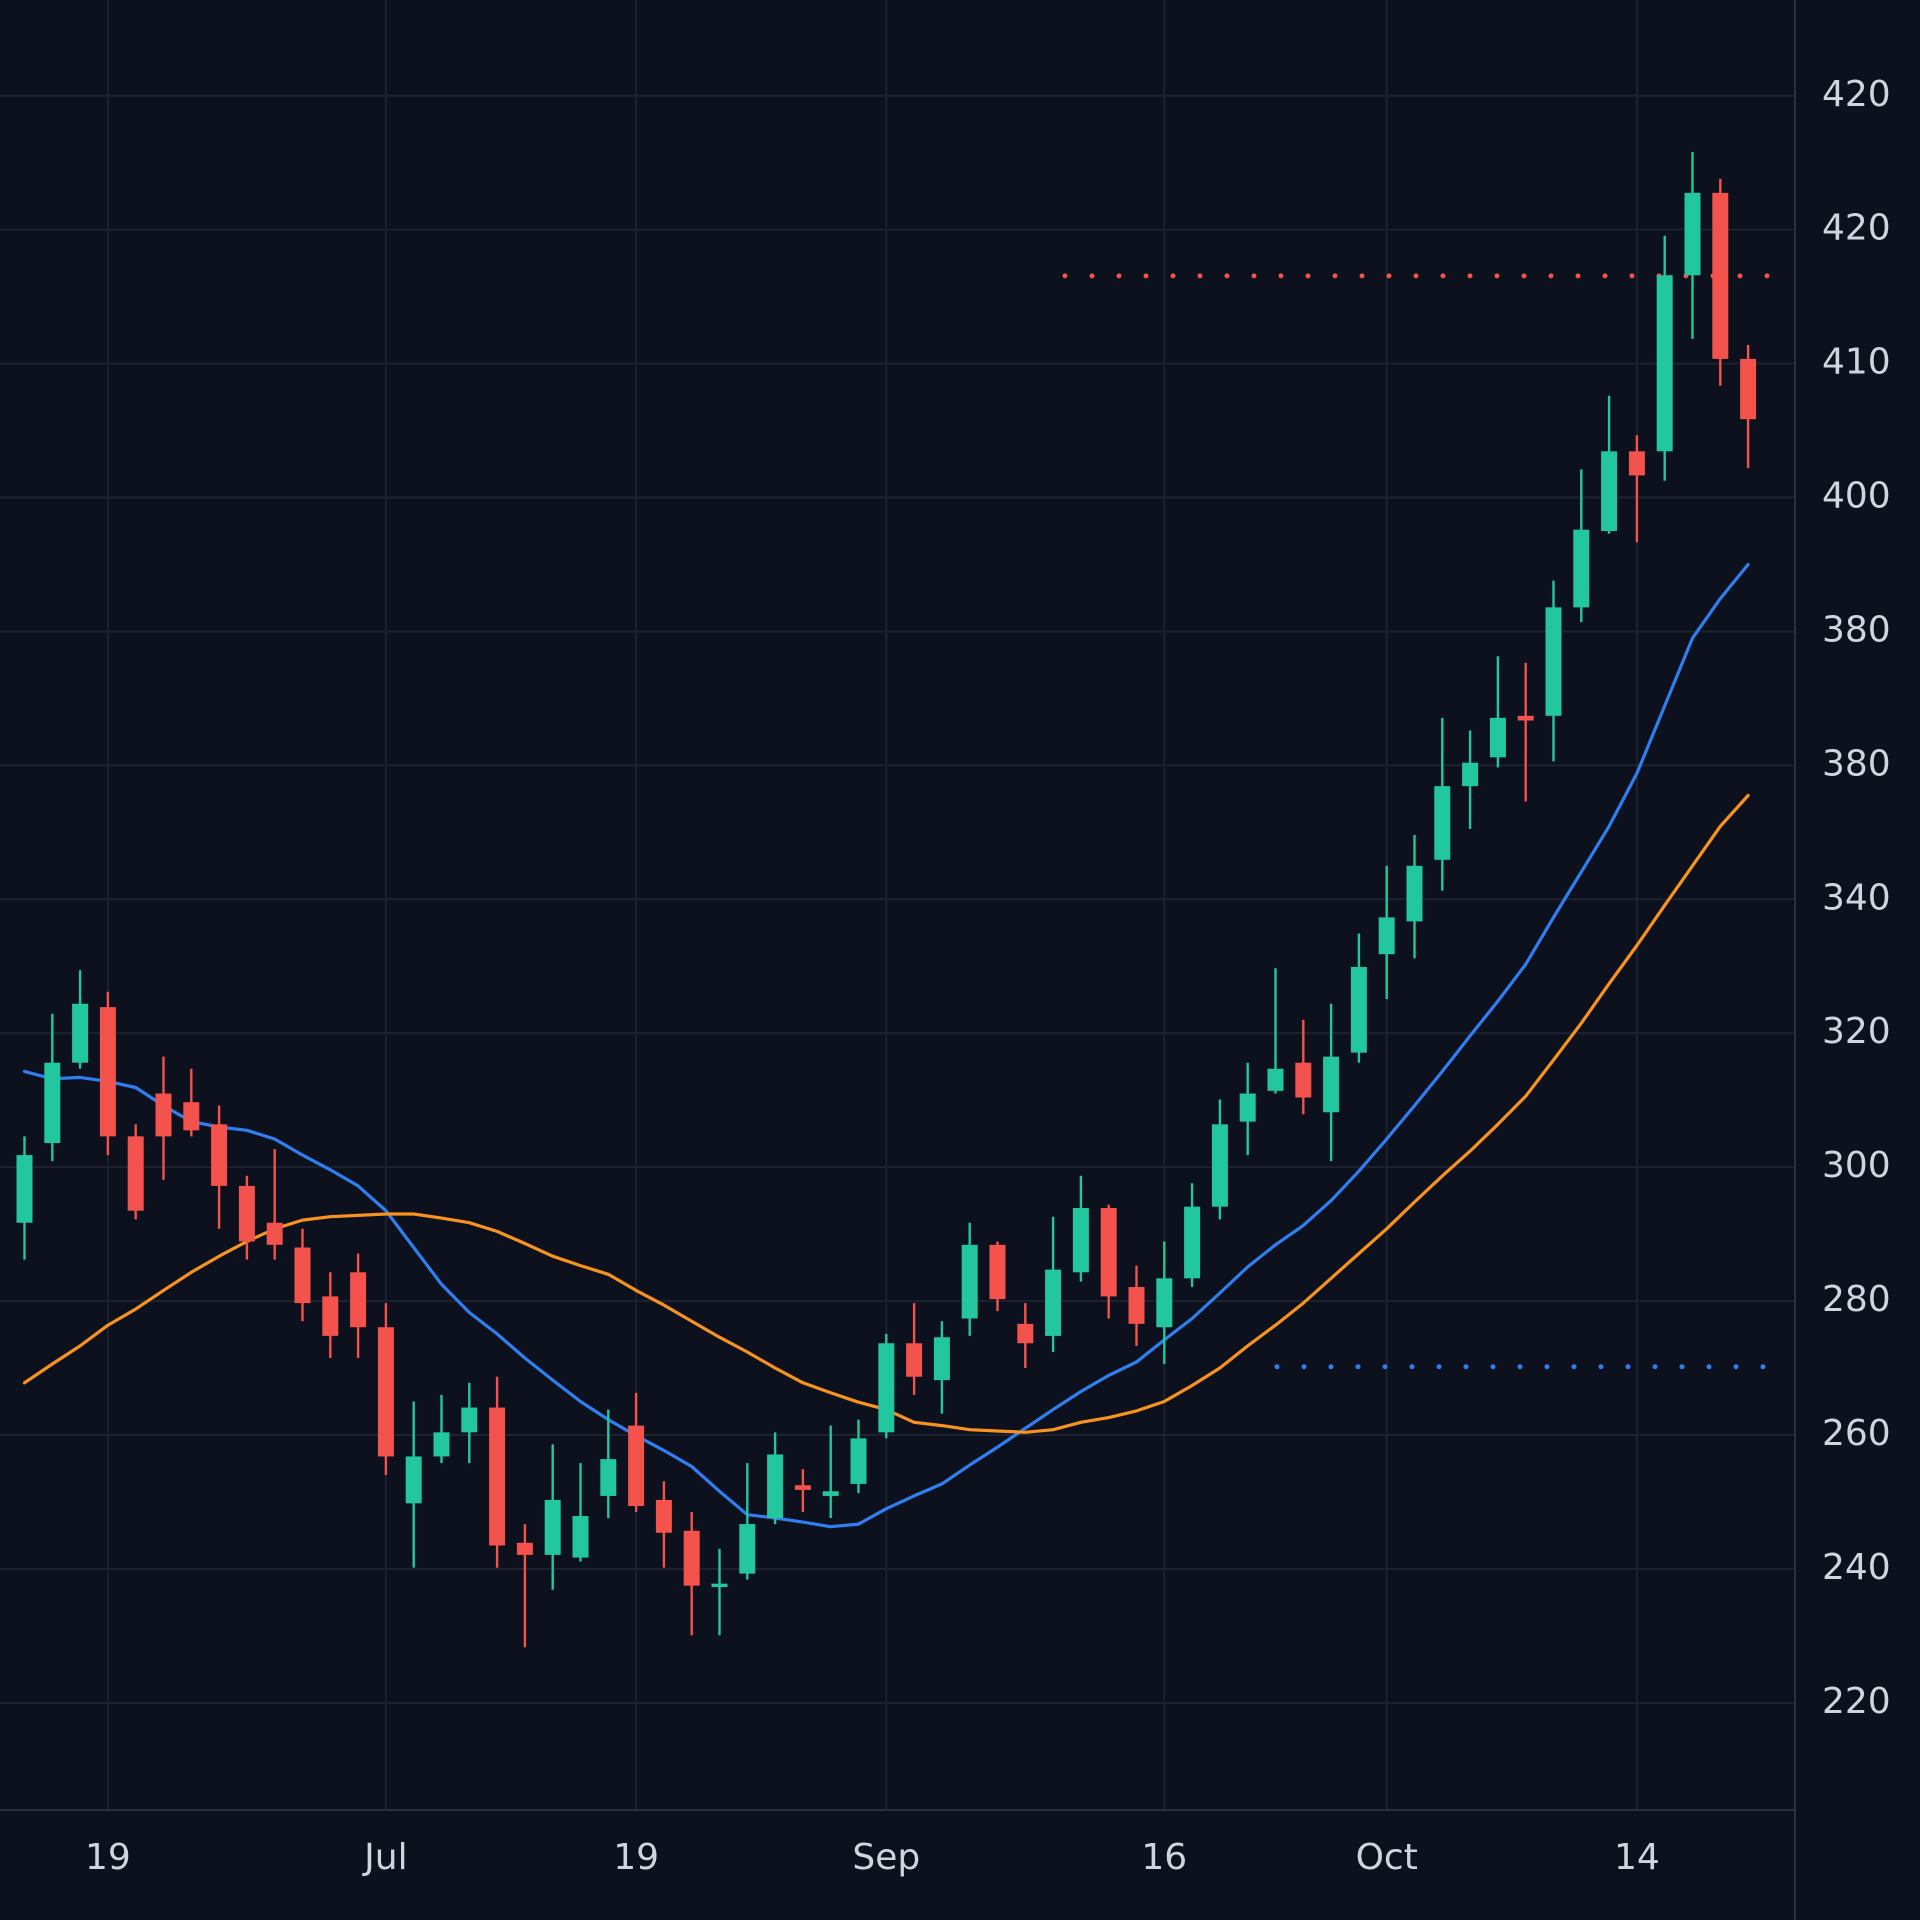  What do you see at coordinates (1164, 1857) in the screenshot?
I see `x-tick-label: 16` at bounding box center [1164, 1857].